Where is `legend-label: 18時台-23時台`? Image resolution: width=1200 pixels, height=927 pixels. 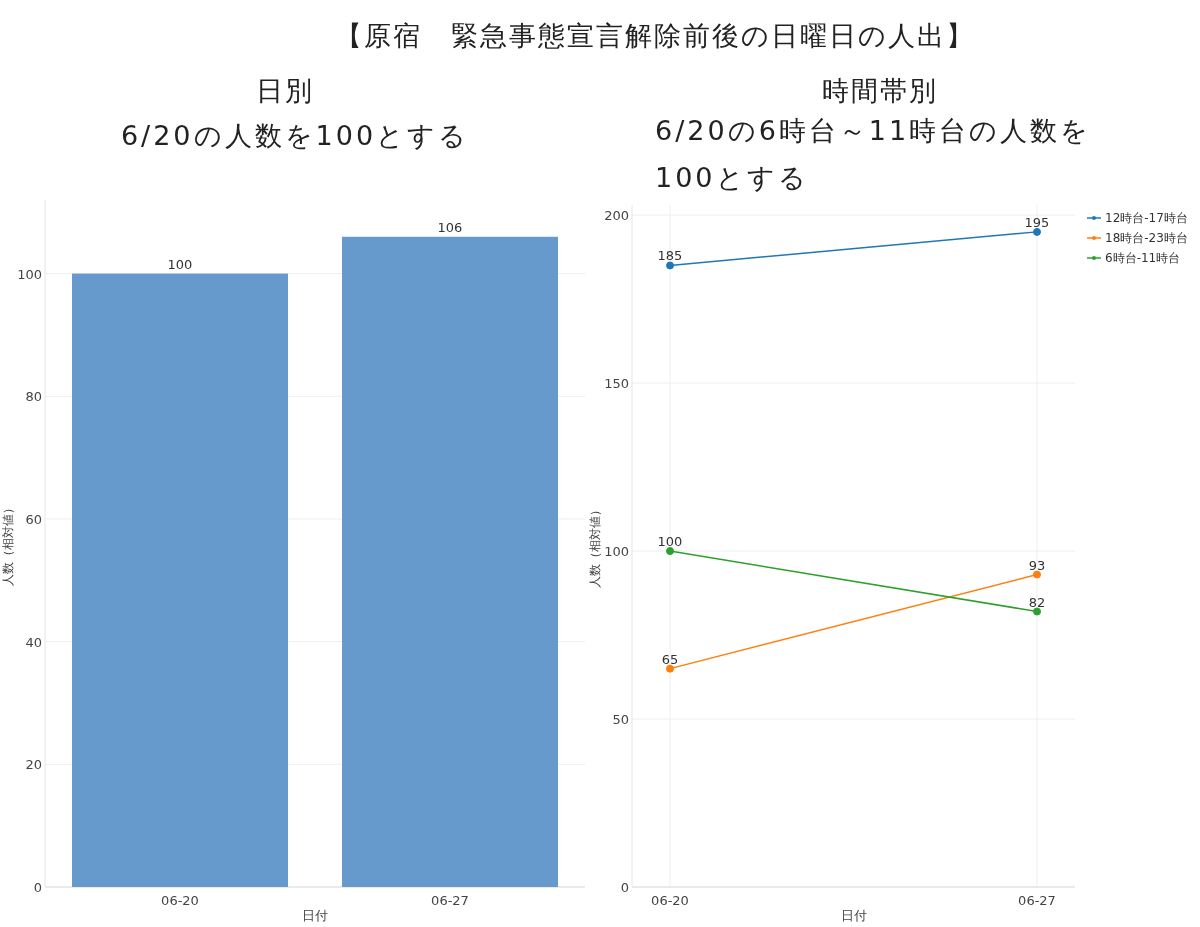
legend-label: 18時台-23時台 is located at coordinates (1146, 238).